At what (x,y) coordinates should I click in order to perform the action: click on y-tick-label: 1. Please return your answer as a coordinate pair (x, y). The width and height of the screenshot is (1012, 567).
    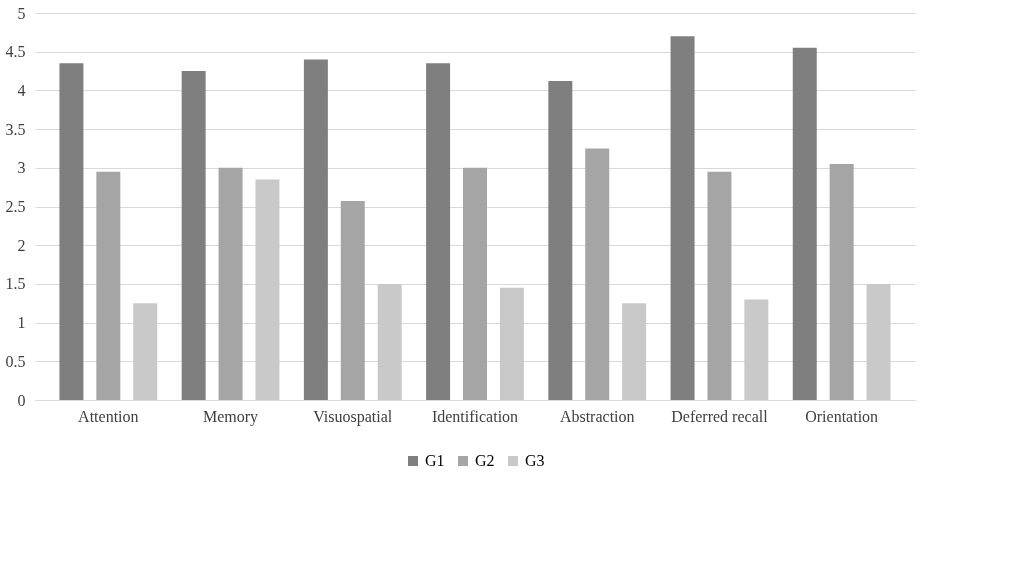
    Looking at the image, I should click on (21, 323).